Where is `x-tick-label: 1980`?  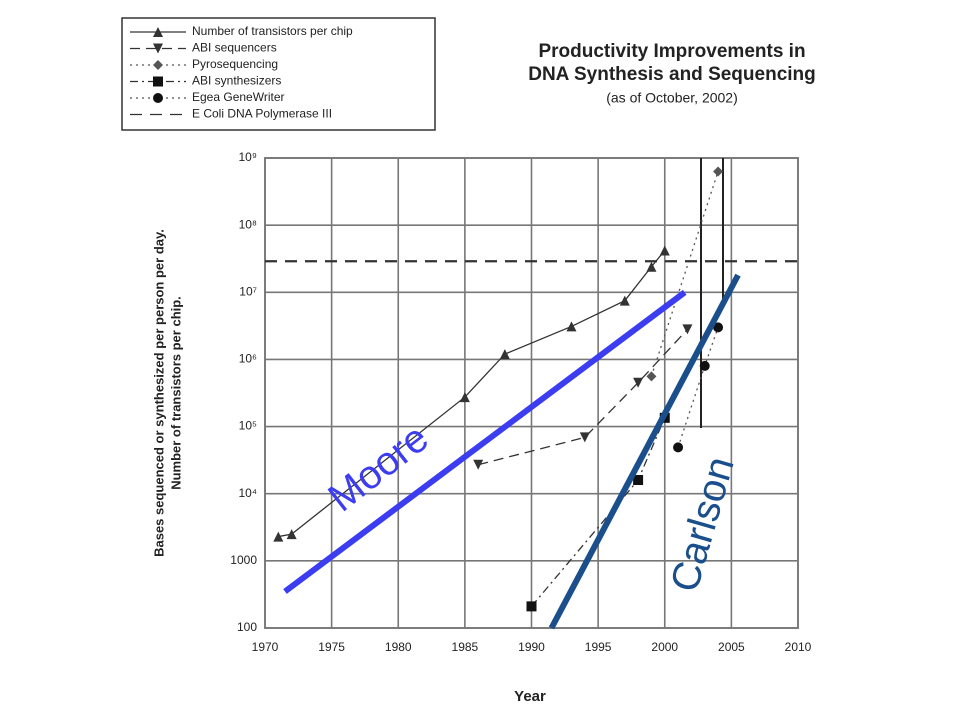 x-tick-label: 1980 is located at coordinates (398, 647).